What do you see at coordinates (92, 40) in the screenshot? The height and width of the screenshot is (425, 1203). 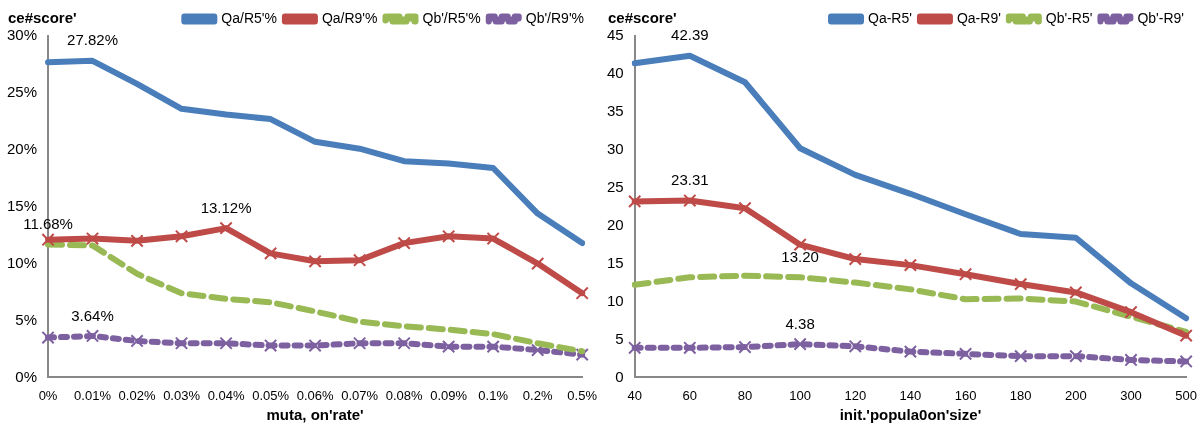 I see `annotation: 27.82%` at bounding box center [92, 40].